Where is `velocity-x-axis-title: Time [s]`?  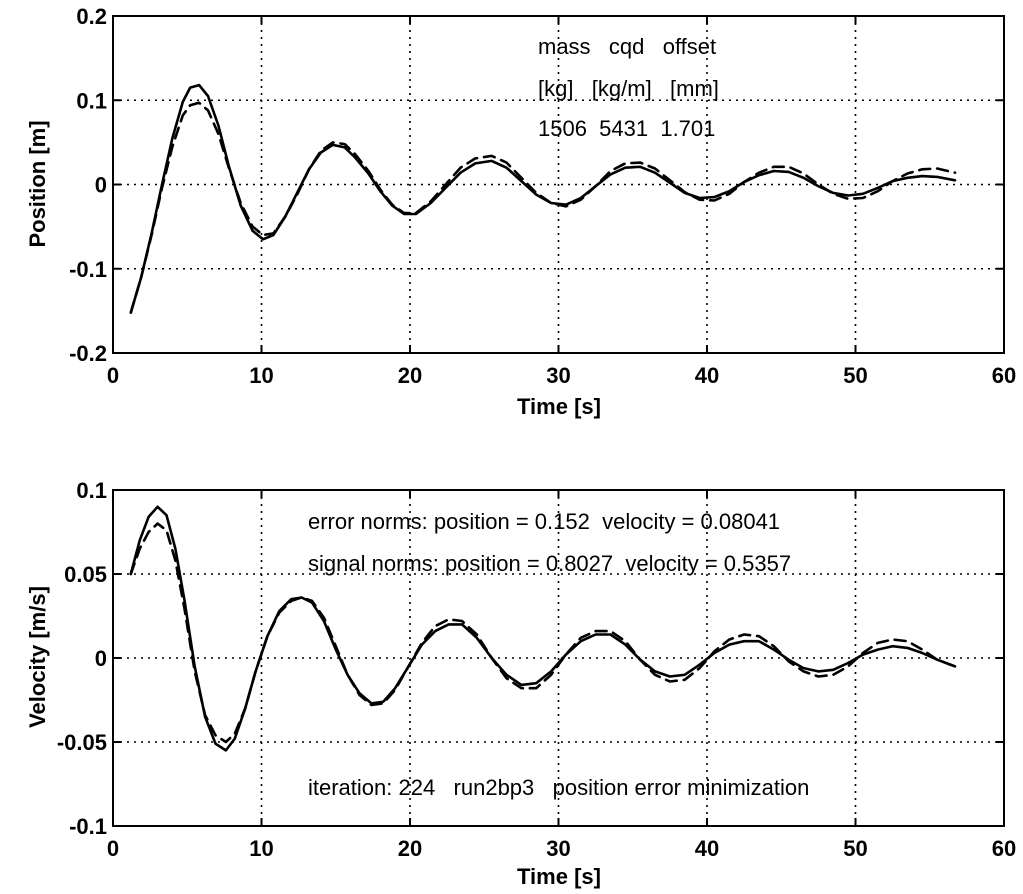
velocity-x-axis-title: Time [s] is located at coordinates (559, 876).